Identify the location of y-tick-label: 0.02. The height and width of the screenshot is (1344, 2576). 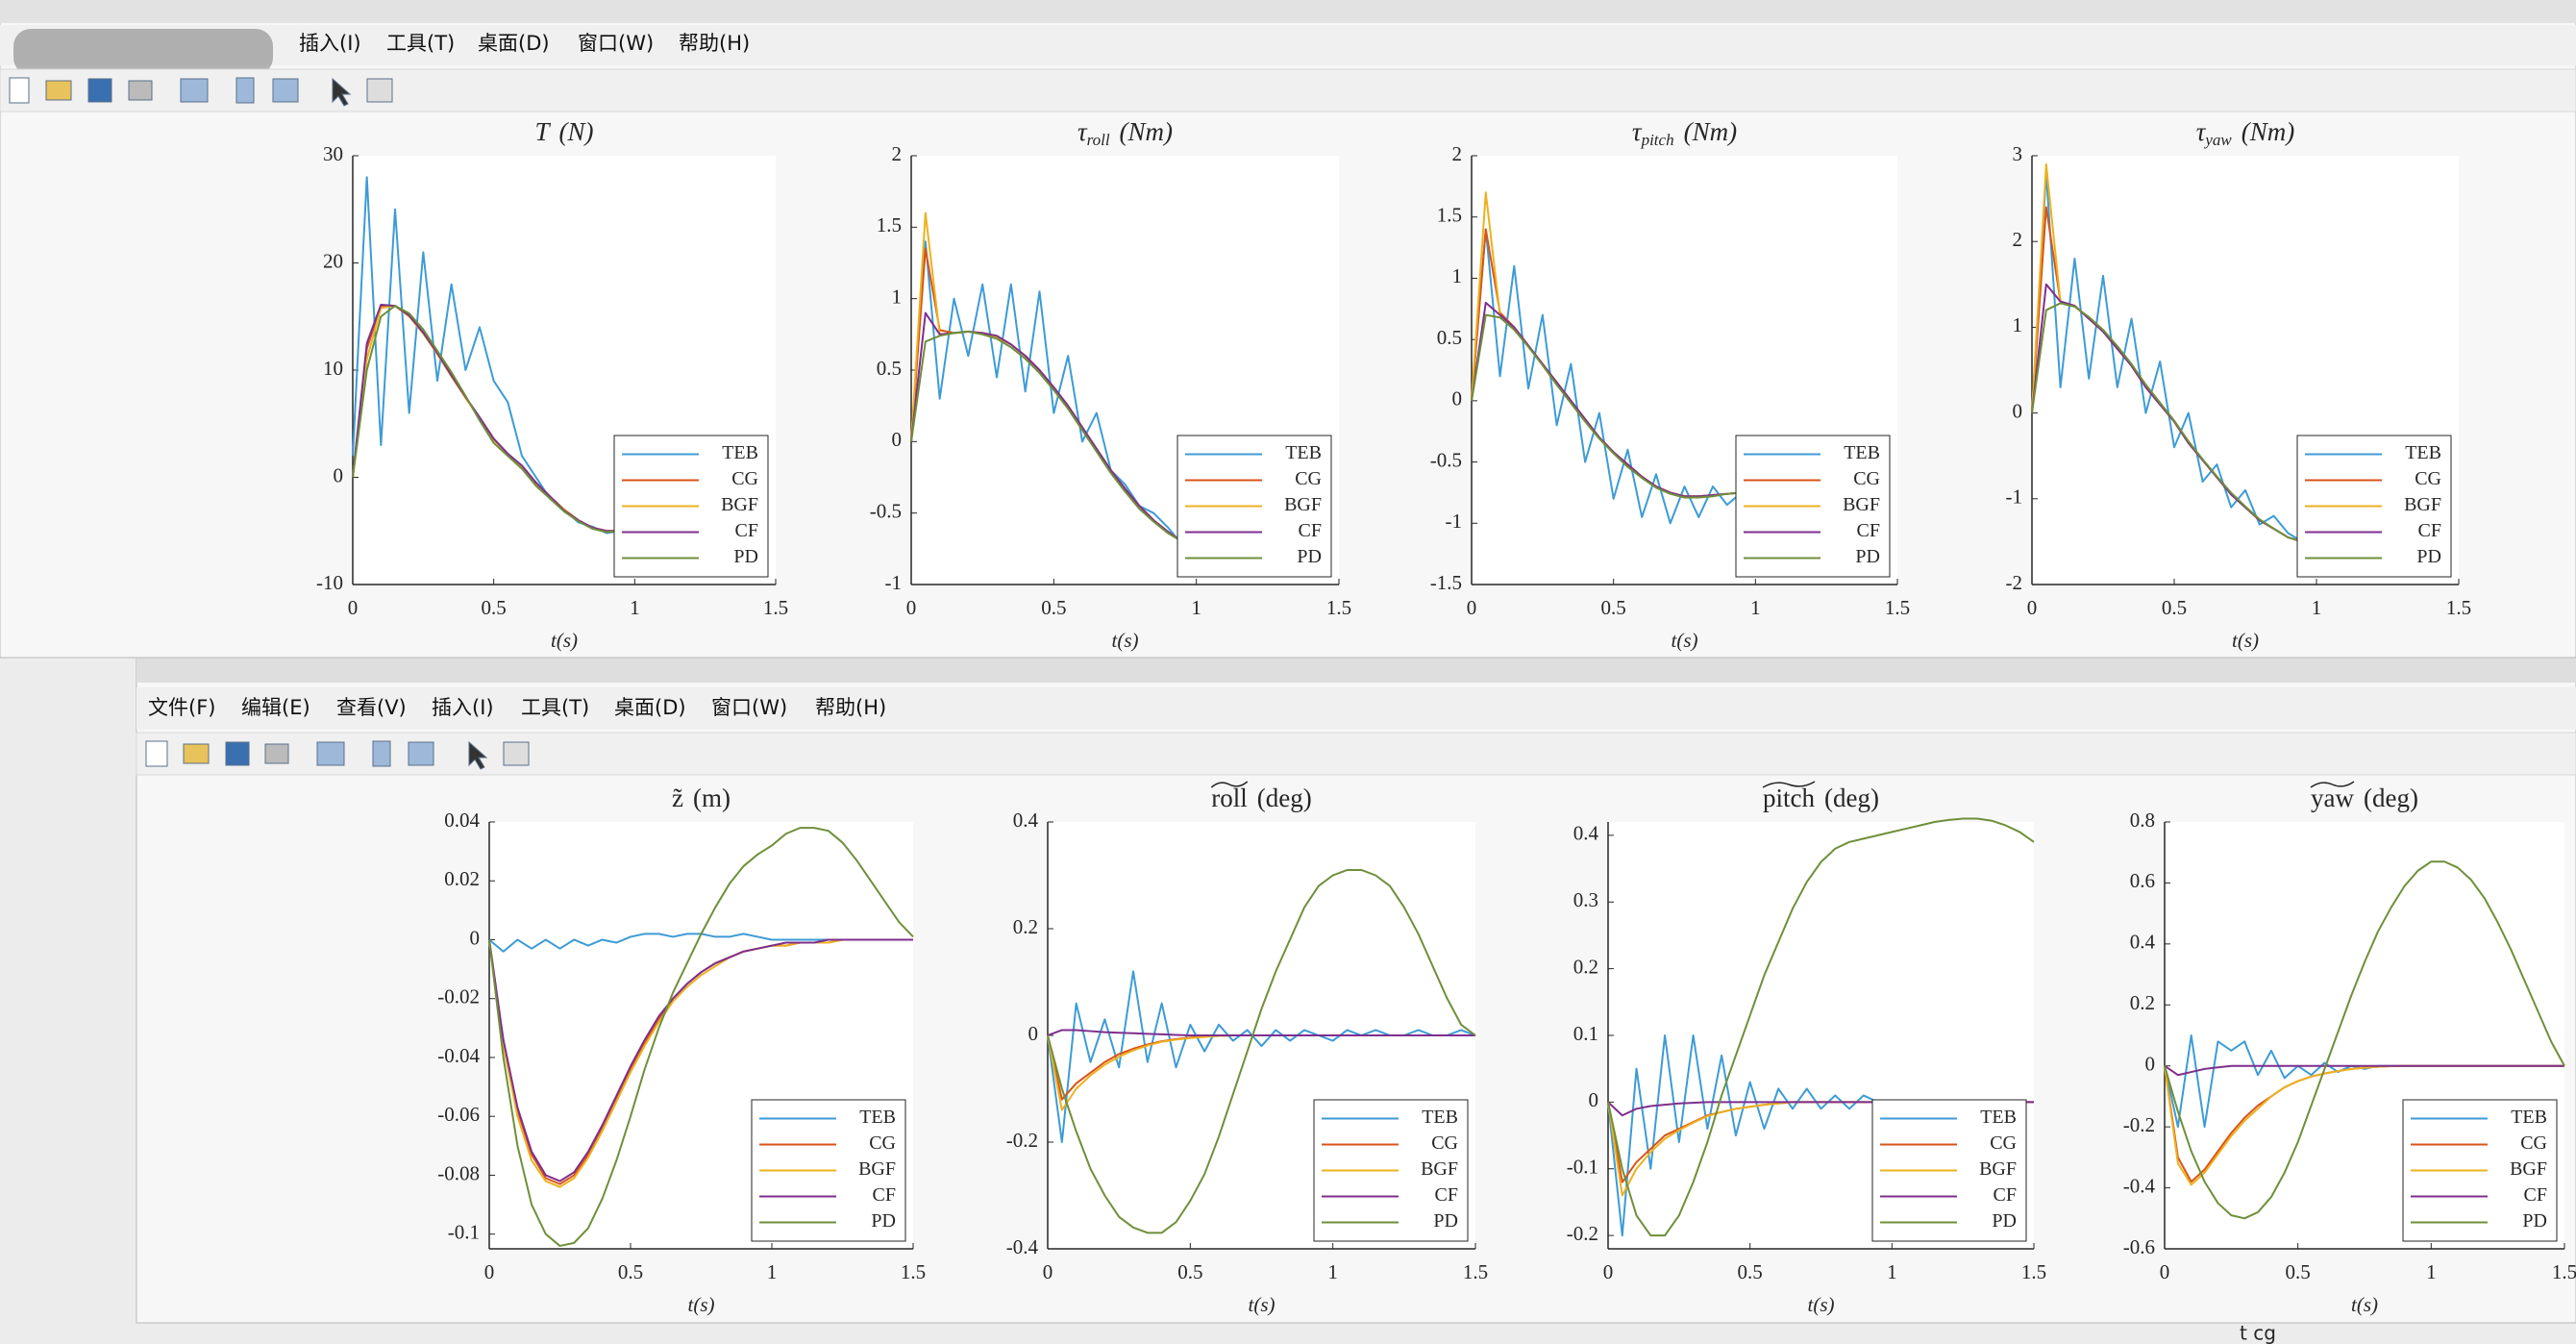
(462, 878).